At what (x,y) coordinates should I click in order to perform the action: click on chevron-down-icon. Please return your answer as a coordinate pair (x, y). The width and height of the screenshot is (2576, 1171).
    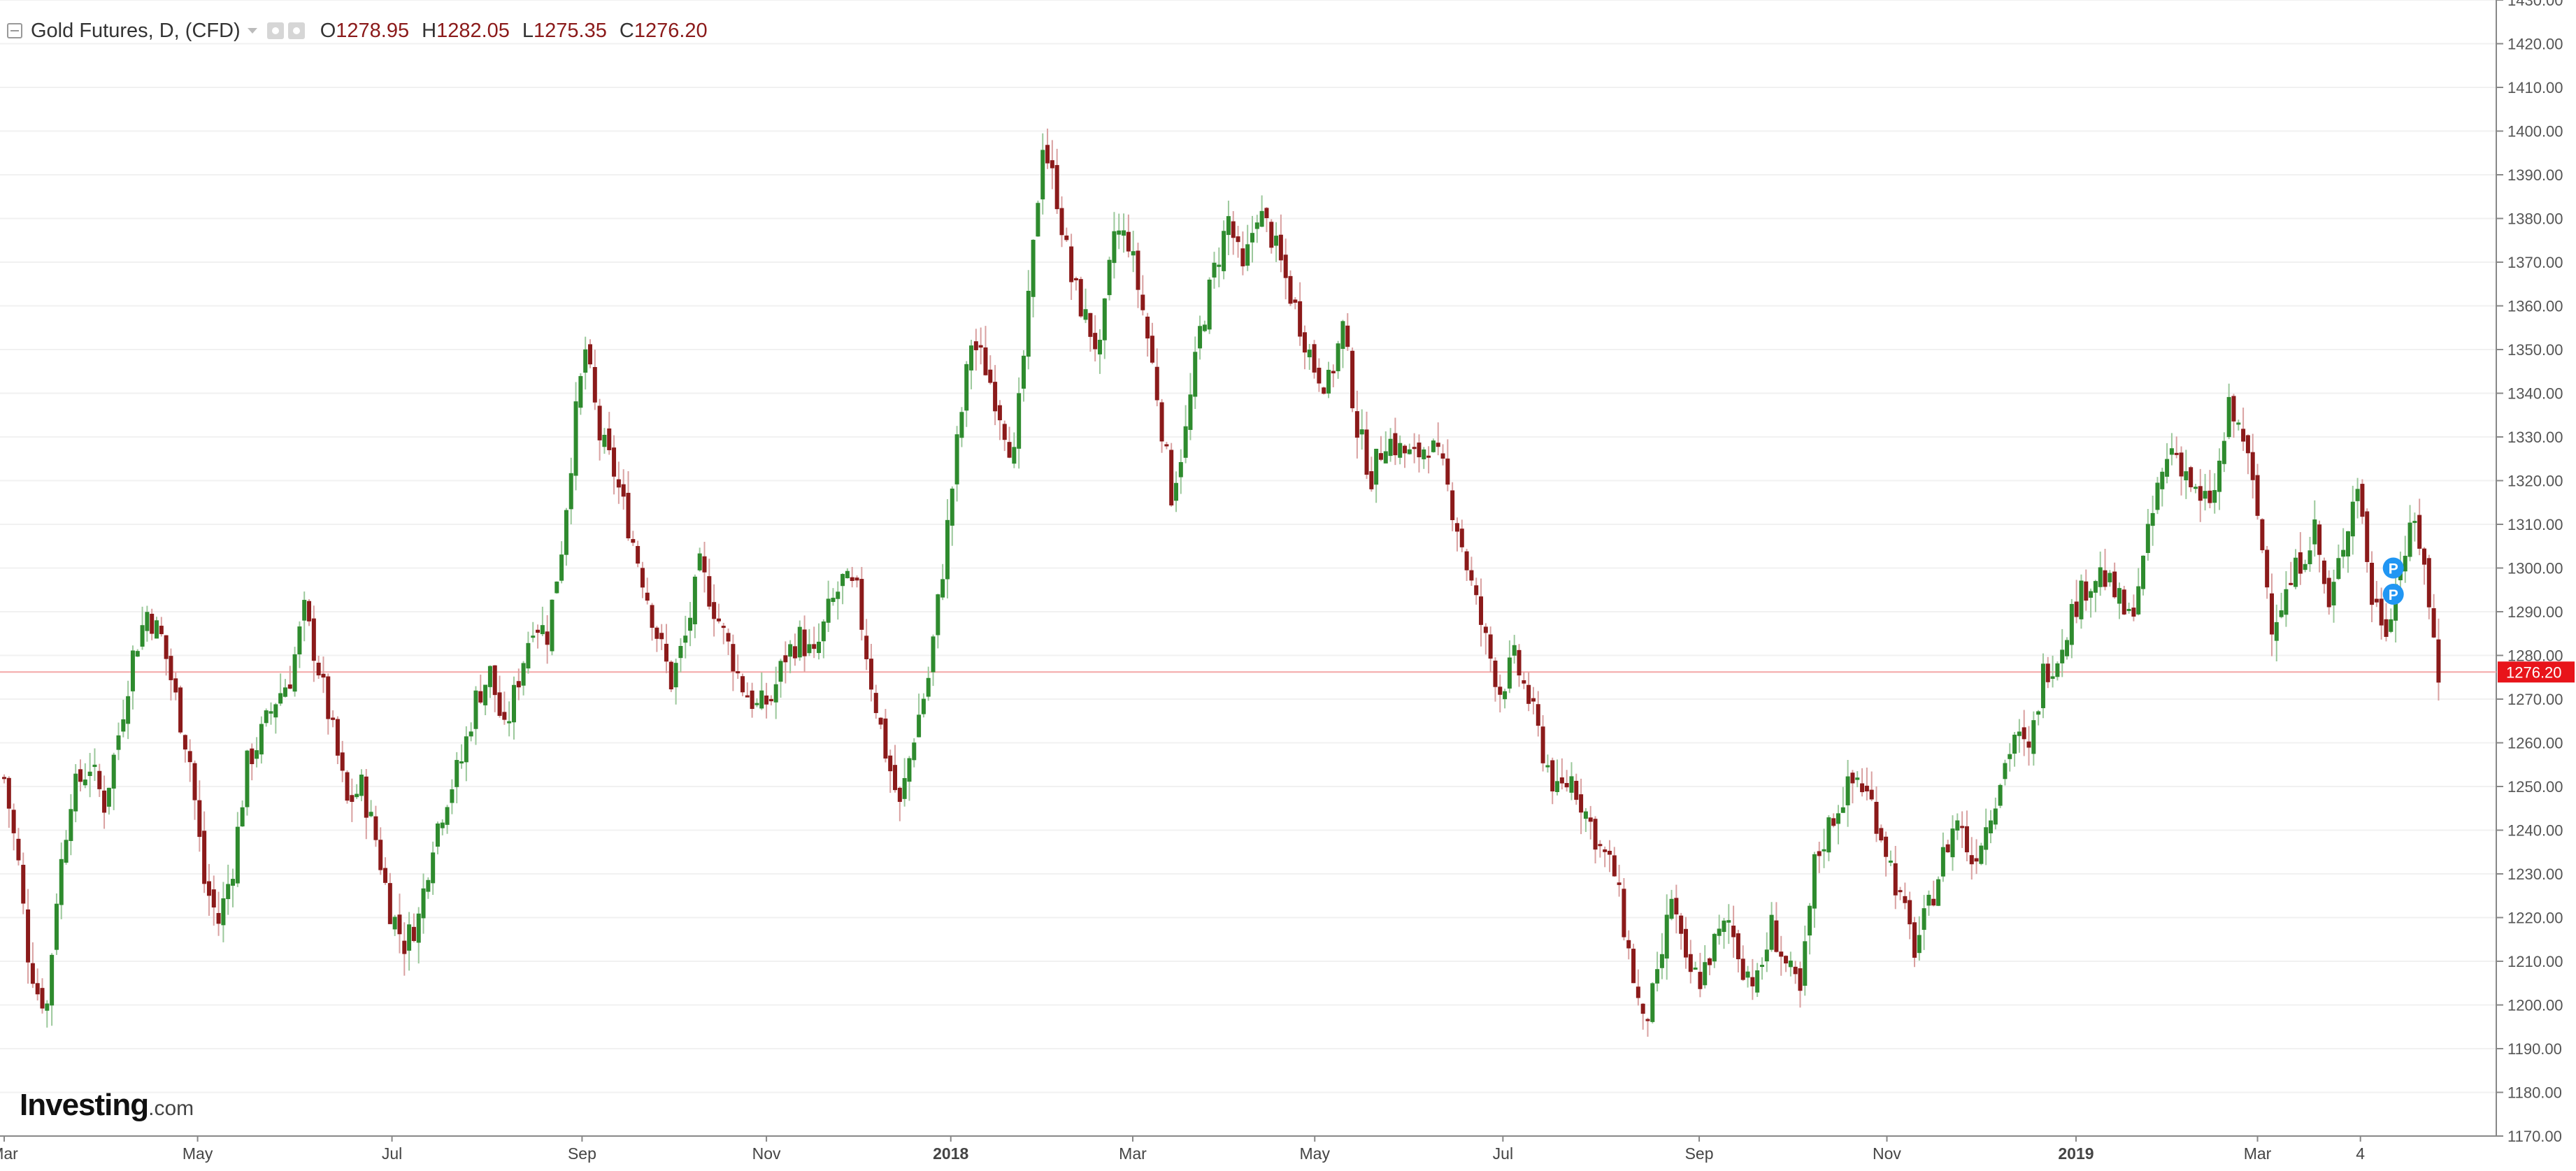
    Looking at the image, I should click on (252, 31).